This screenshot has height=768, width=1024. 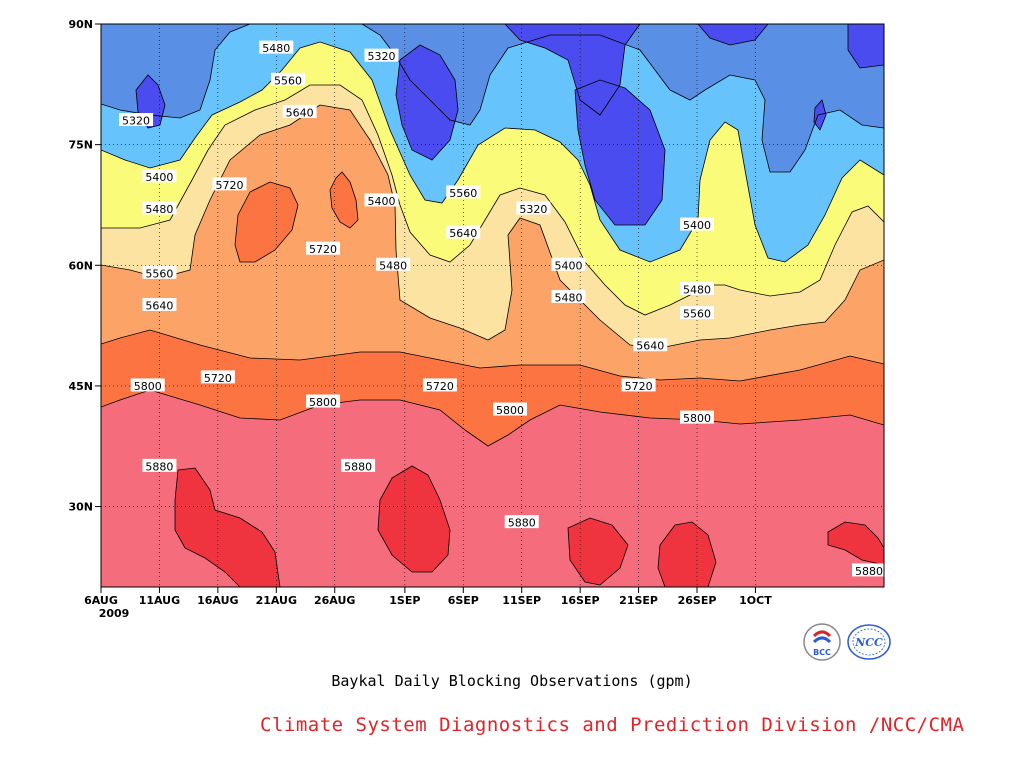 I want to click on bcc-logo-text: BCC, so click(x=822, y=652).